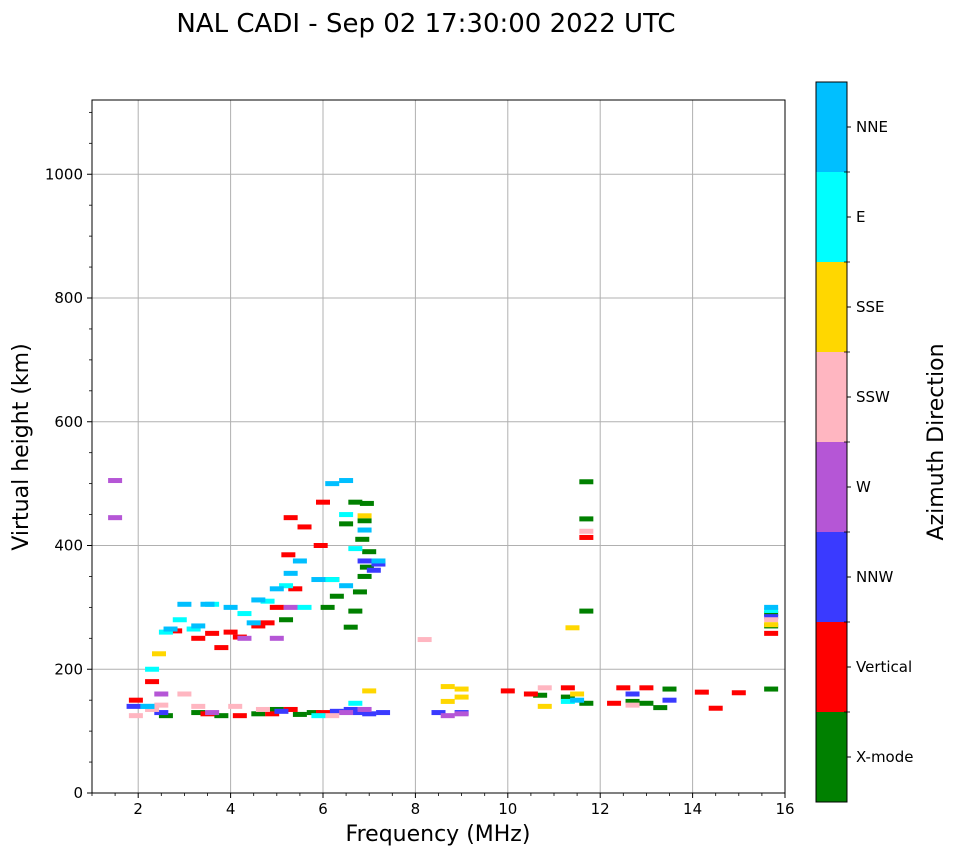  What do you see at coordinates (78, 793) in the screenshot?
I see `y-tick-label: 0` at bounding box center [78, 793].